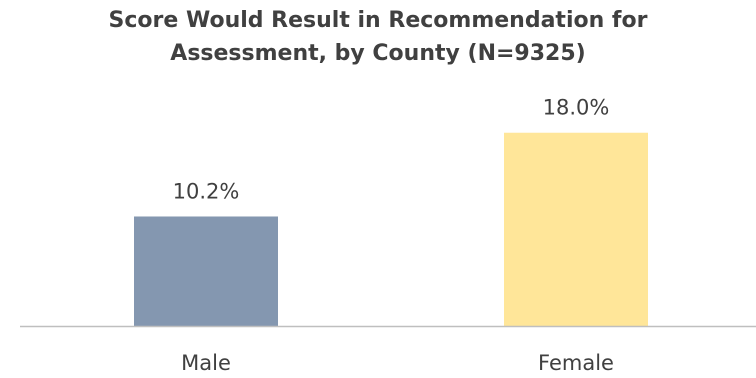 The height and width of the screenshot is (378, 756). Describe the element at coordinates (378, 53) in the screenshot. I see `chart-title-line-2: Assessment, by County (N=9325)` at that location.